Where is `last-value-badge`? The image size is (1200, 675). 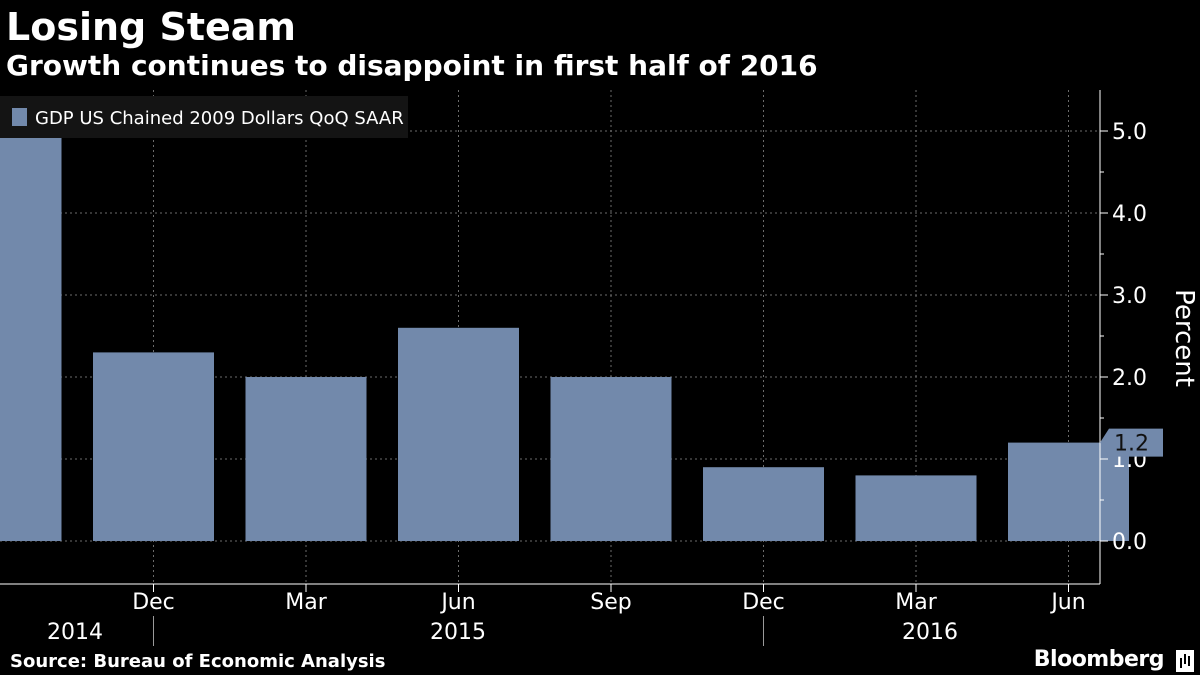 last-value-badge is located at coordinates (1131, 442).